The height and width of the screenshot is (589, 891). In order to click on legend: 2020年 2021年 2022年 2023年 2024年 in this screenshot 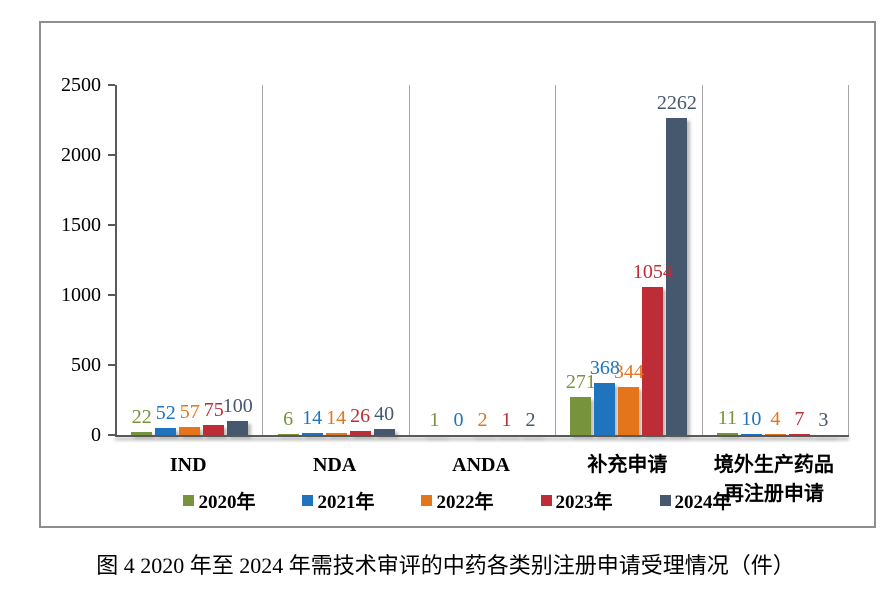, I will do `click(457, 500)`.